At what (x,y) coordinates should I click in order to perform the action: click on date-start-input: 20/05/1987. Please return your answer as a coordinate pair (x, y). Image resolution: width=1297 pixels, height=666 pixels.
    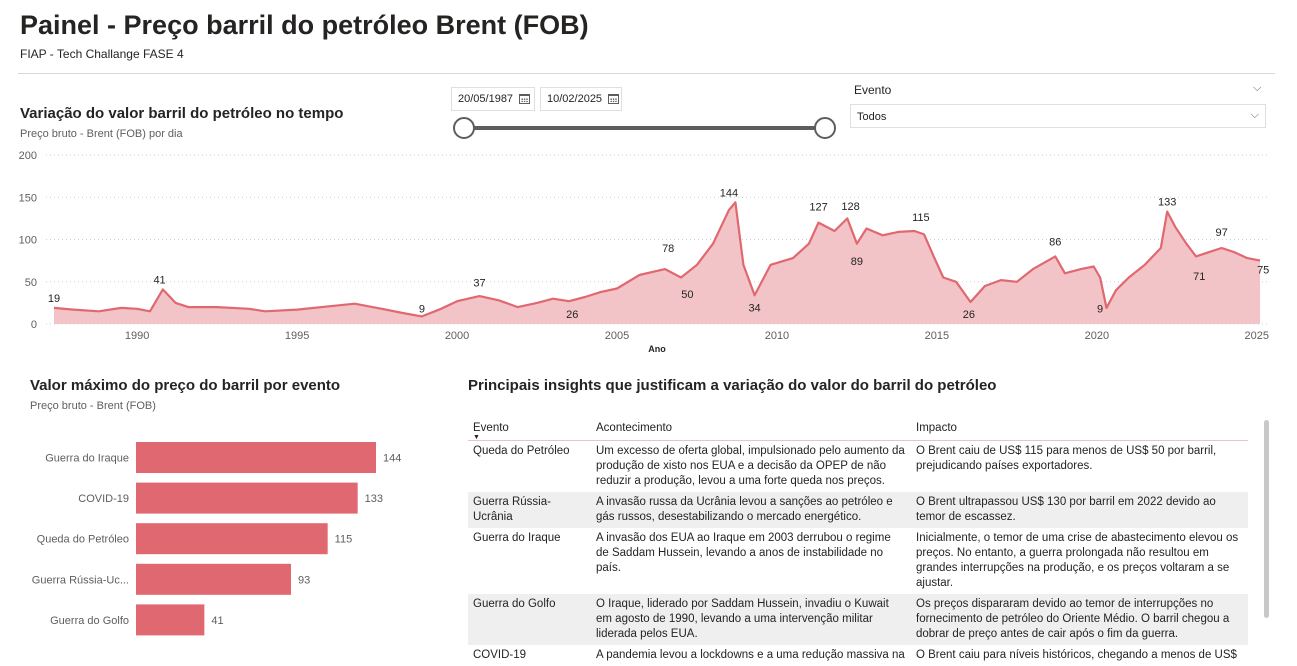
    Looking at the image, I should click on (493, 99).